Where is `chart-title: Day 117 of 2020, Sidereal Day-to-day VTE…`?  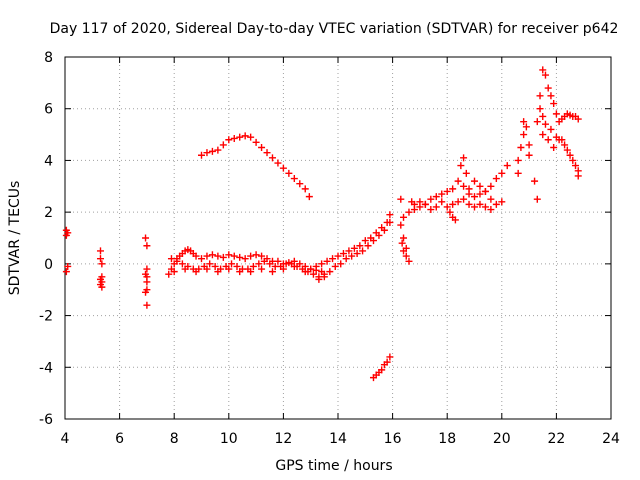 chart-title: Day 117 of 2020, Sidereal Day-to-day VTE… is located at coordinates (334, 29).